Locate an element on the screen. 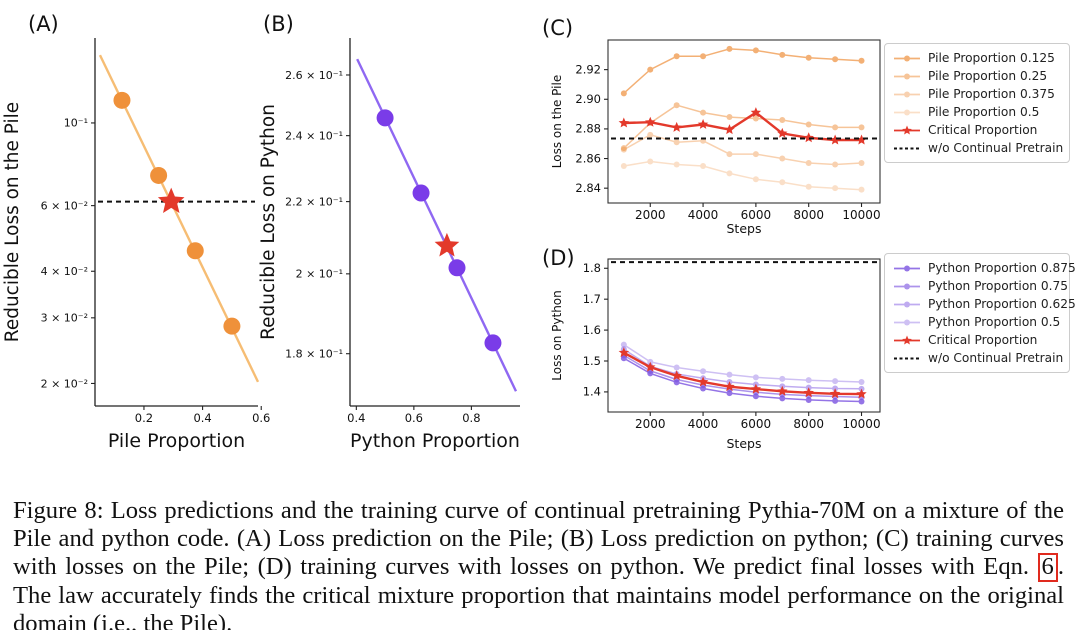  legend-item: Pile Proportion 0.125 is located at coordinates (977, 58).